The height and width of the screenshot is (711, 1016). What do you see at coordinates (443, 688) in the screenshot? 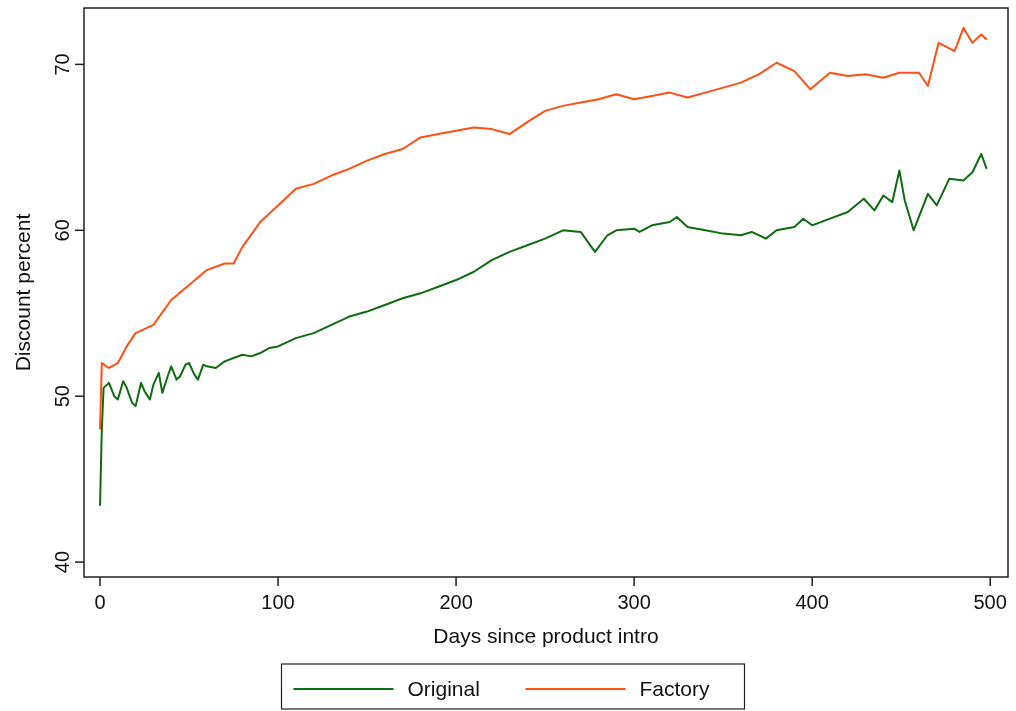
I see `legend-label: Original` at bounding box center [443, 688].